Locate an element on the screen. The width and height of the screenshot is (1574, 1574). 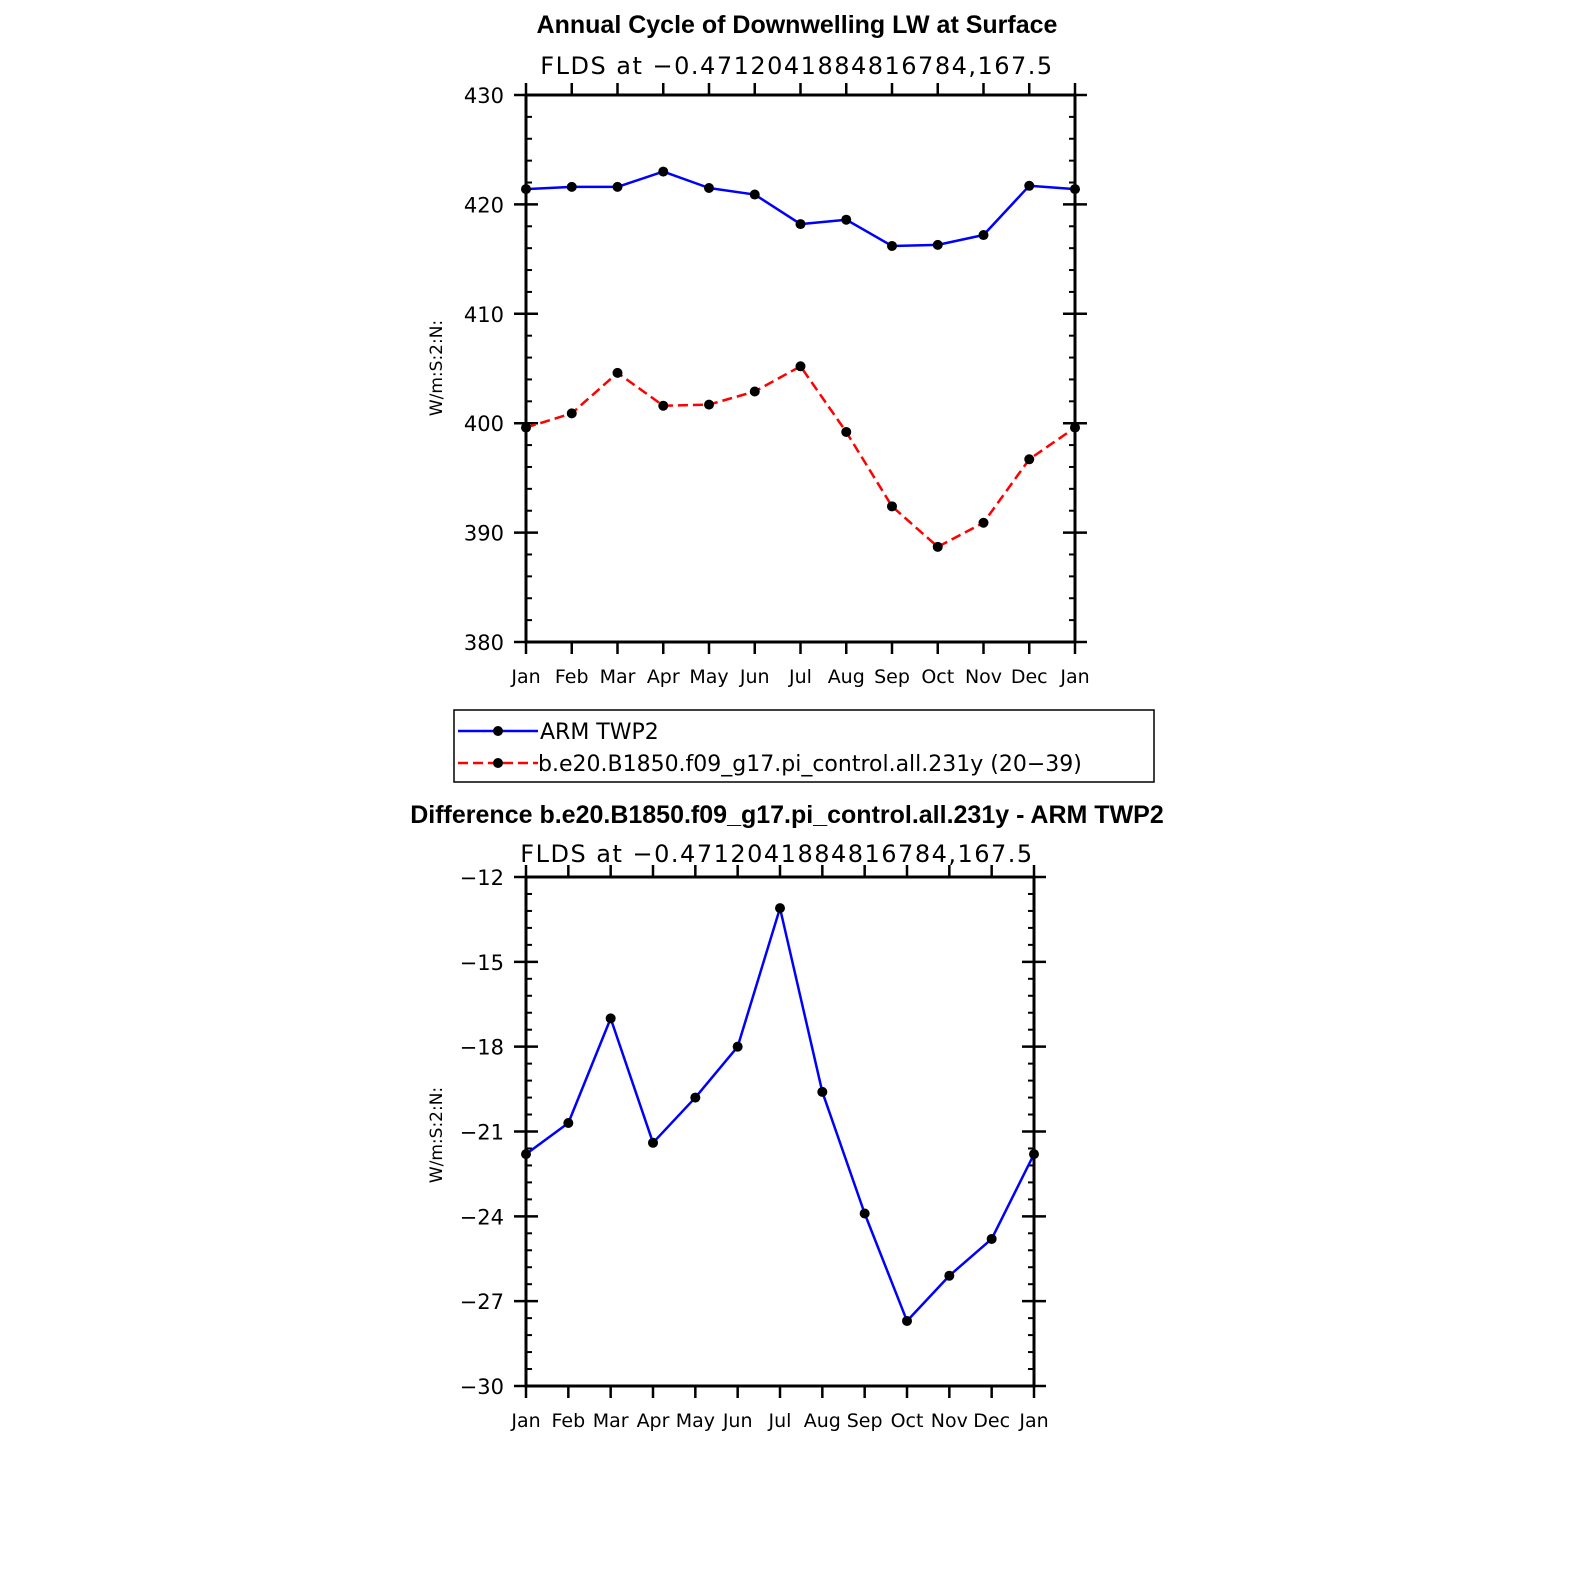
bottom-x-tick-label: May is located at coordinates (695, 1421).